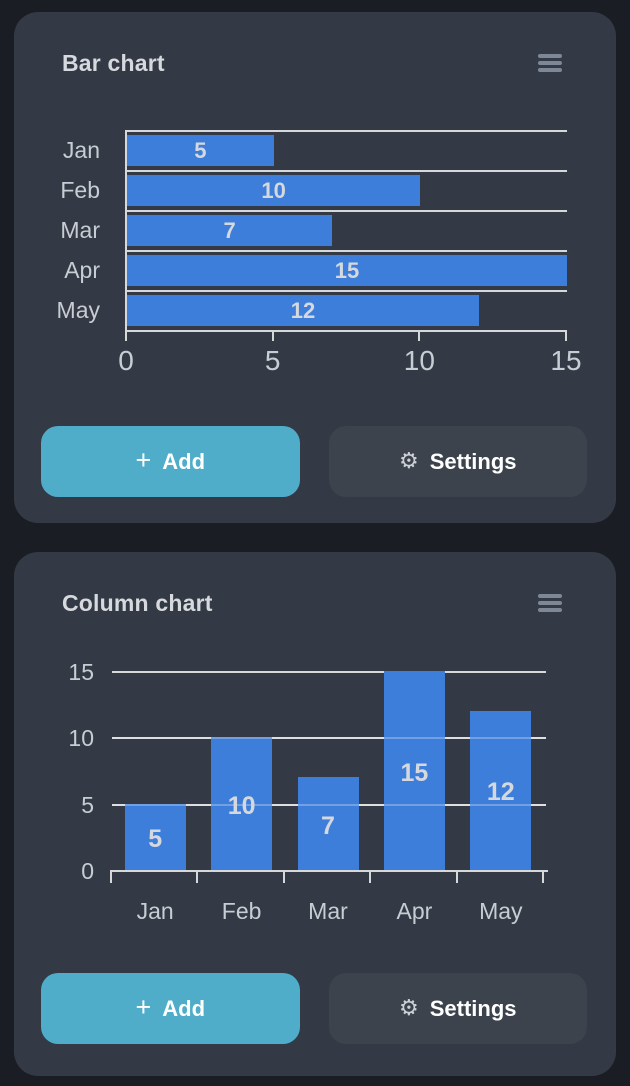 The width and height of the screenshot is (630, 1086). I want to click on bar-value-label: 15, so click(347, 270).